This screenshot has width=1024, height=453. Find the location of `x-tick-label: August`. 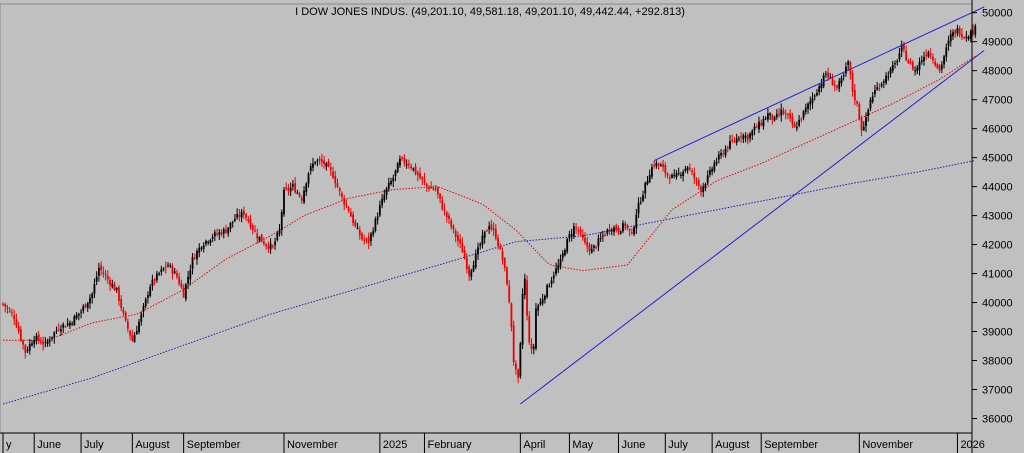

x-tick-label: August is located at coordinates (152, 445).